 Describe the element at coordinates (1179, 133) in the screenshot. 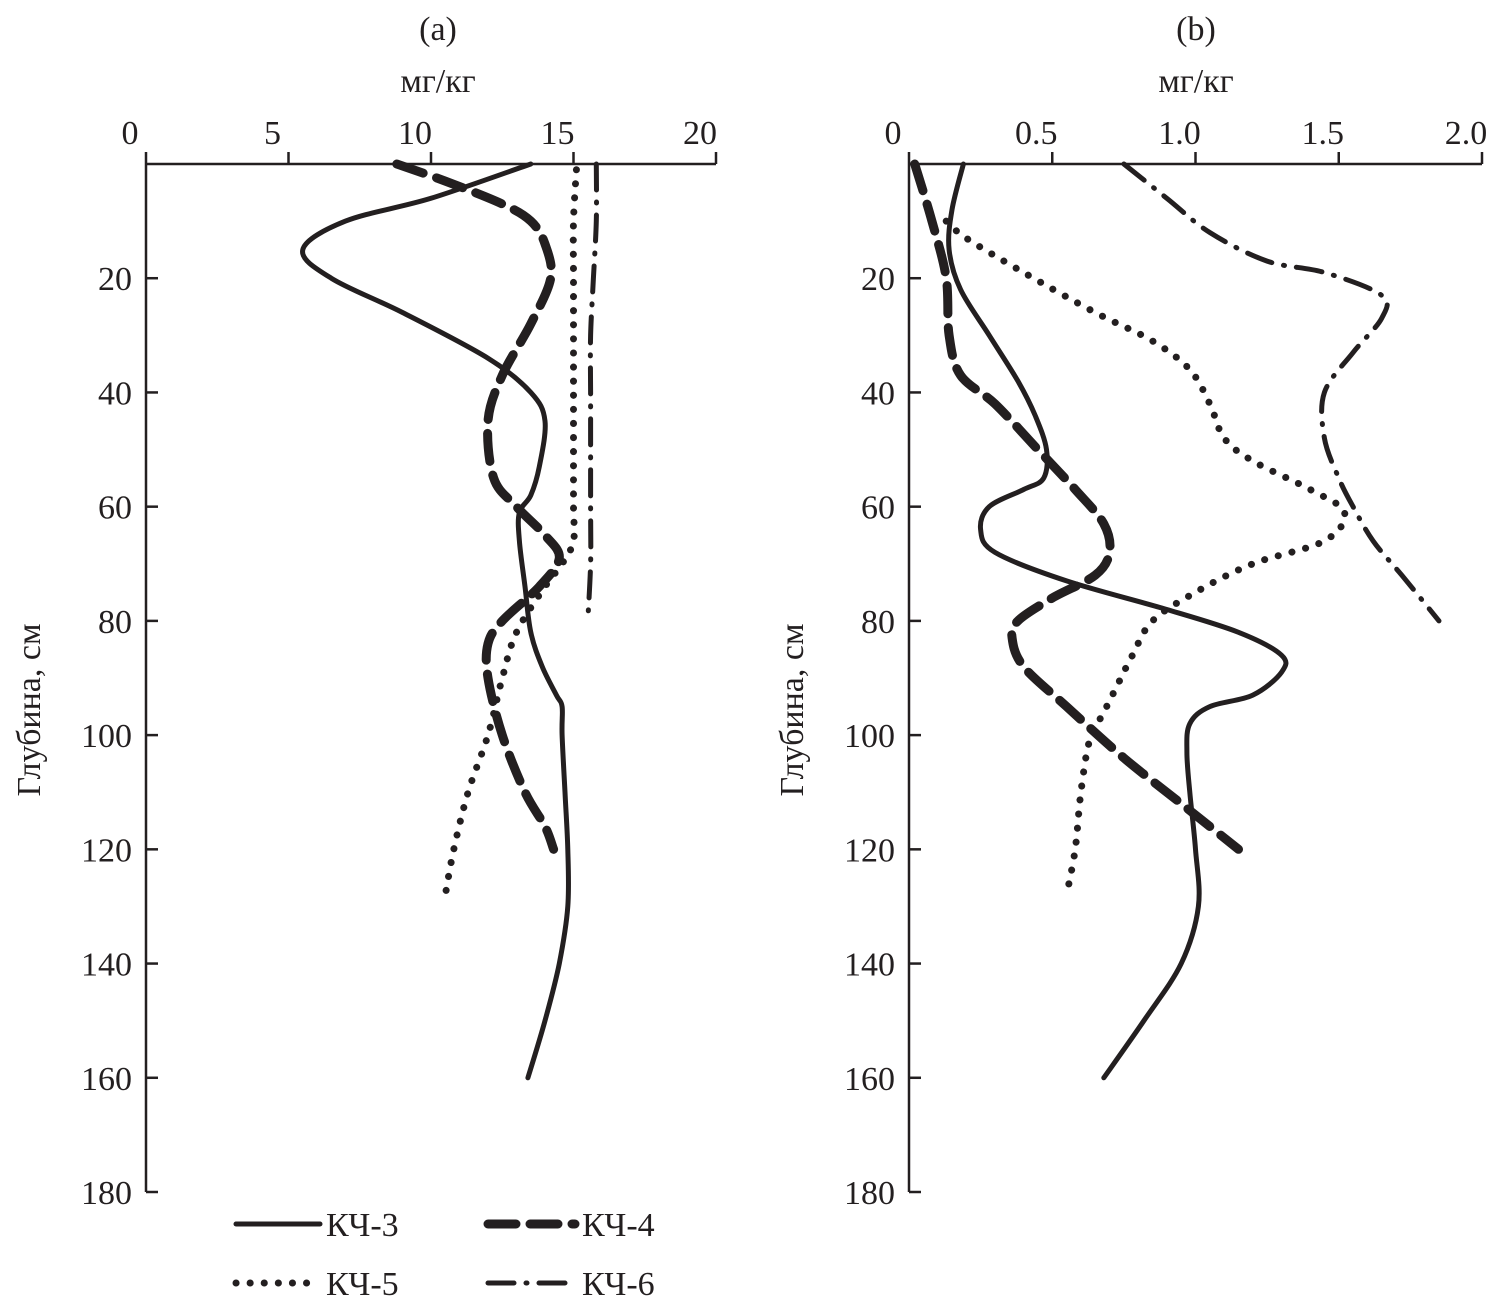

I see `x-tick-label: 1.0` at that location.